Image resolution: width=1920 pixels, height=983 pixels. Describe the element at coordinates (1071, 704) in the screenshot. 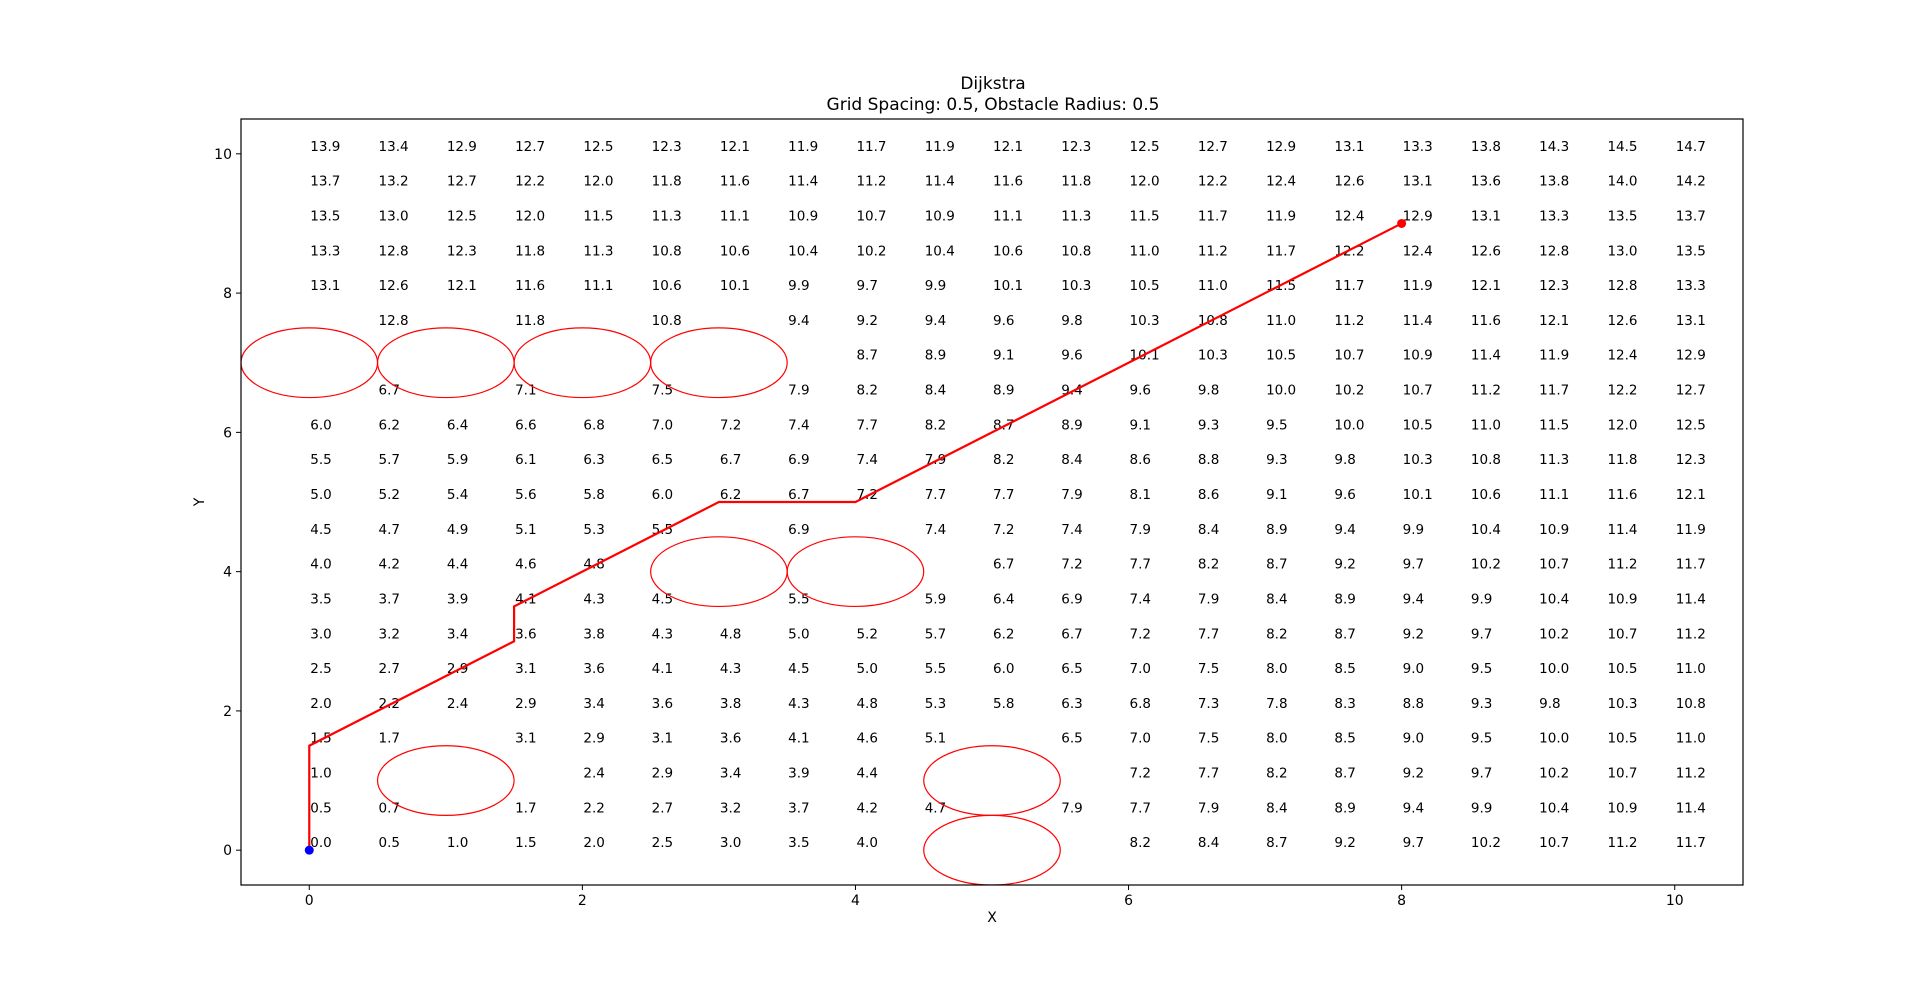

I see `cost-label: 6.3` at that location.